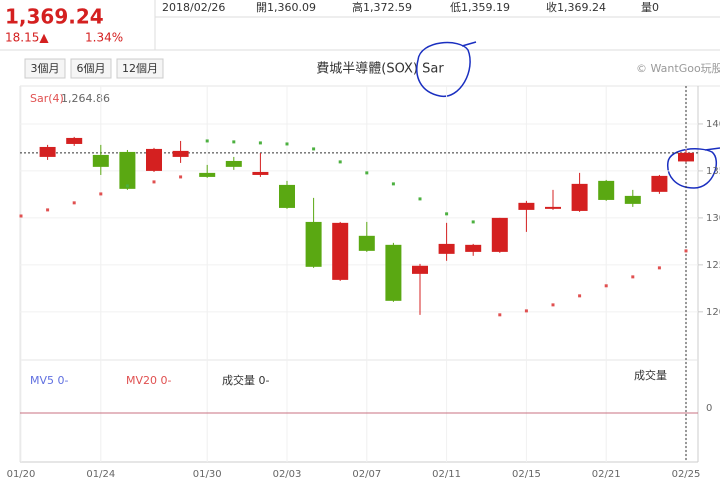  I want to click on x-tick-label: 01/20, so click(21, 474).